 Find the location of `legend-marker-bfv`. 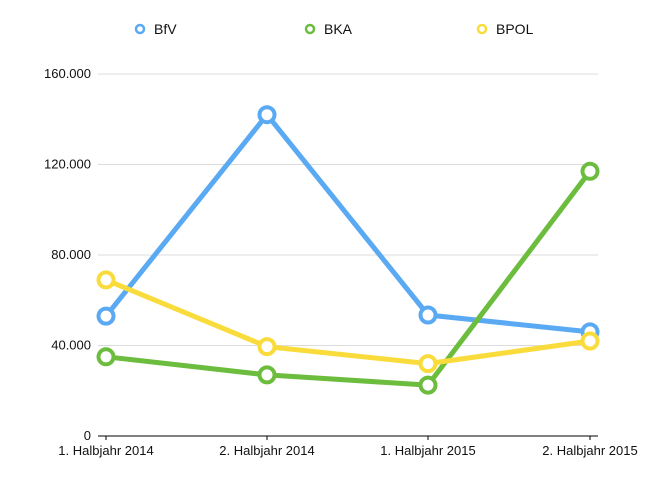

legend-marker-bfv is located at coordinates (140, 29).